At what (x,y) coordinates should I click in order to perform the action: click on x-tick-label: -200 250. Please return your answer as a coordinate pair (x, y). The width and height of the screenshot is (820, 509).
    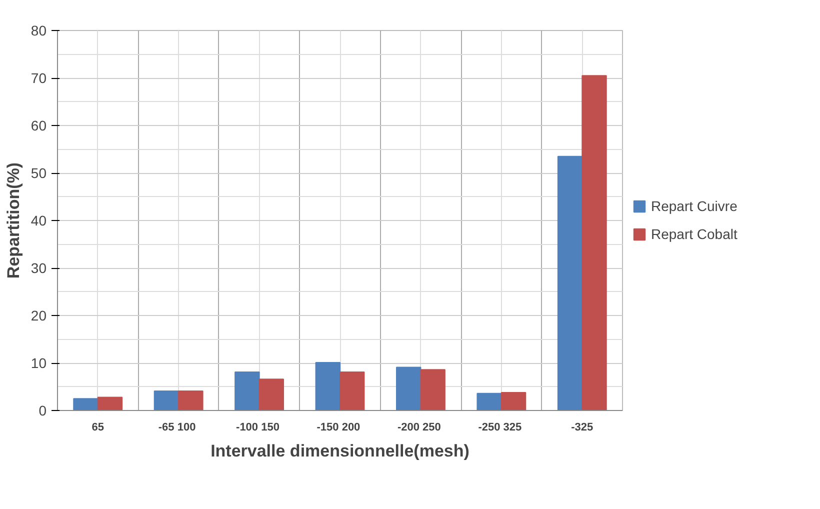
    Looking at the image, I should click on (419, 428).